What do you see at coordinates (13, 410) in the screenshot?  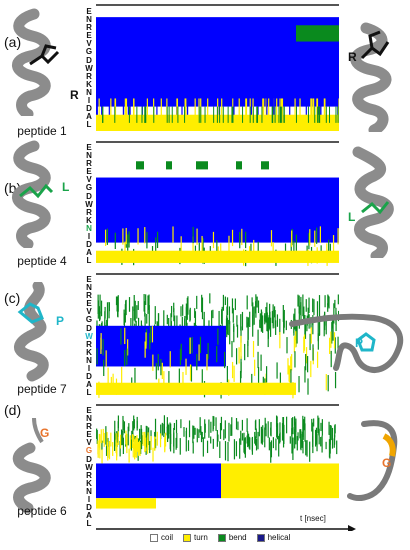 I see `panel-letter: (d)` at bounding box center [13, 410].